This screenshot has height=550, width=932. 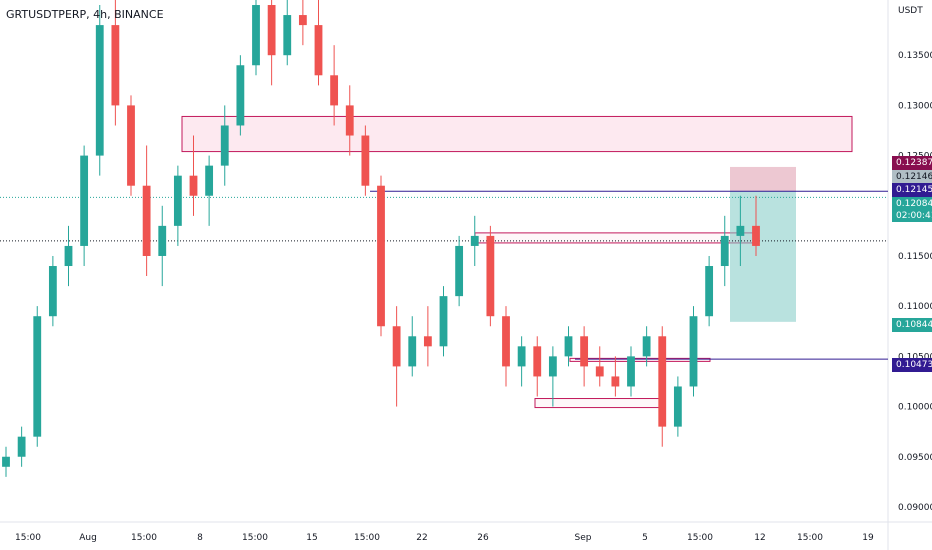 I want to click on take-profit-area, so click(x=763, y=256).